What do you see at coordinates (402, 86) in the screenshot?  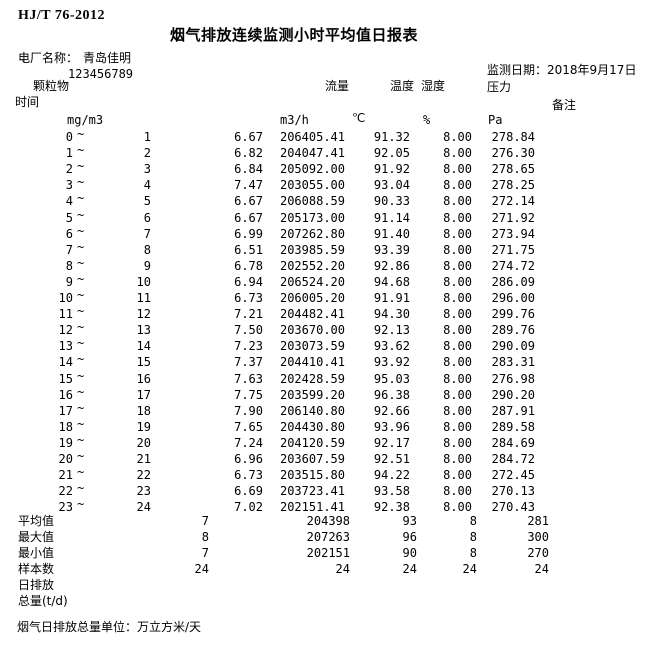 I see `temp-column-header: 温度` at bounding box center [402, 86].